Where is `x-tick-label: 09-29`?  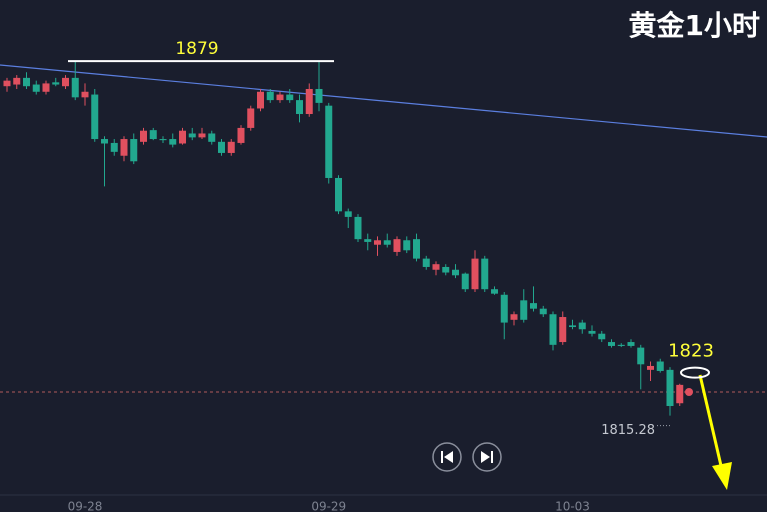
x-tick-label: 09-29 is located at coordinates (328, 506).